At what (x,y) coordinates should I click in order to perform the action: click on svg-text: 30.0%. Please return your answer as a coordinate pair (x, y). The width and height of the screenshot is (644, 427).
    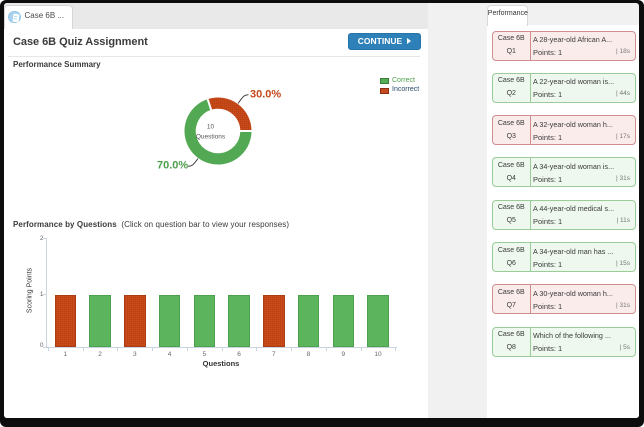
    Looking at the image, I should click on (265, 95).